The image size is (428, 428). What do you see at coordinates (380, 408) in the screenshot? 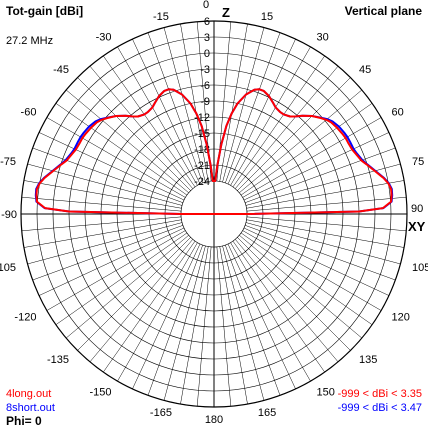
I see `legend-range-2: -999 < dBi < 3.47` at bounding box center [380, 408].